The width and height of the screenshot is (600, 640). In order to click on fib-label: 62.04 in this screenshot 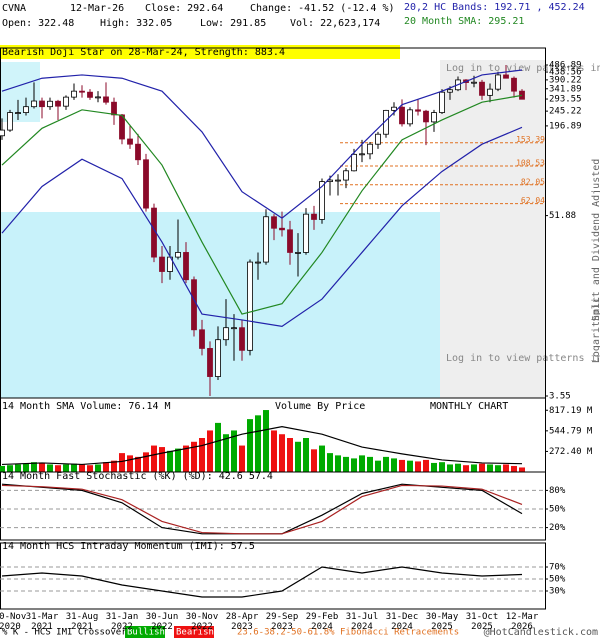, I will do `click(533, 200)`.